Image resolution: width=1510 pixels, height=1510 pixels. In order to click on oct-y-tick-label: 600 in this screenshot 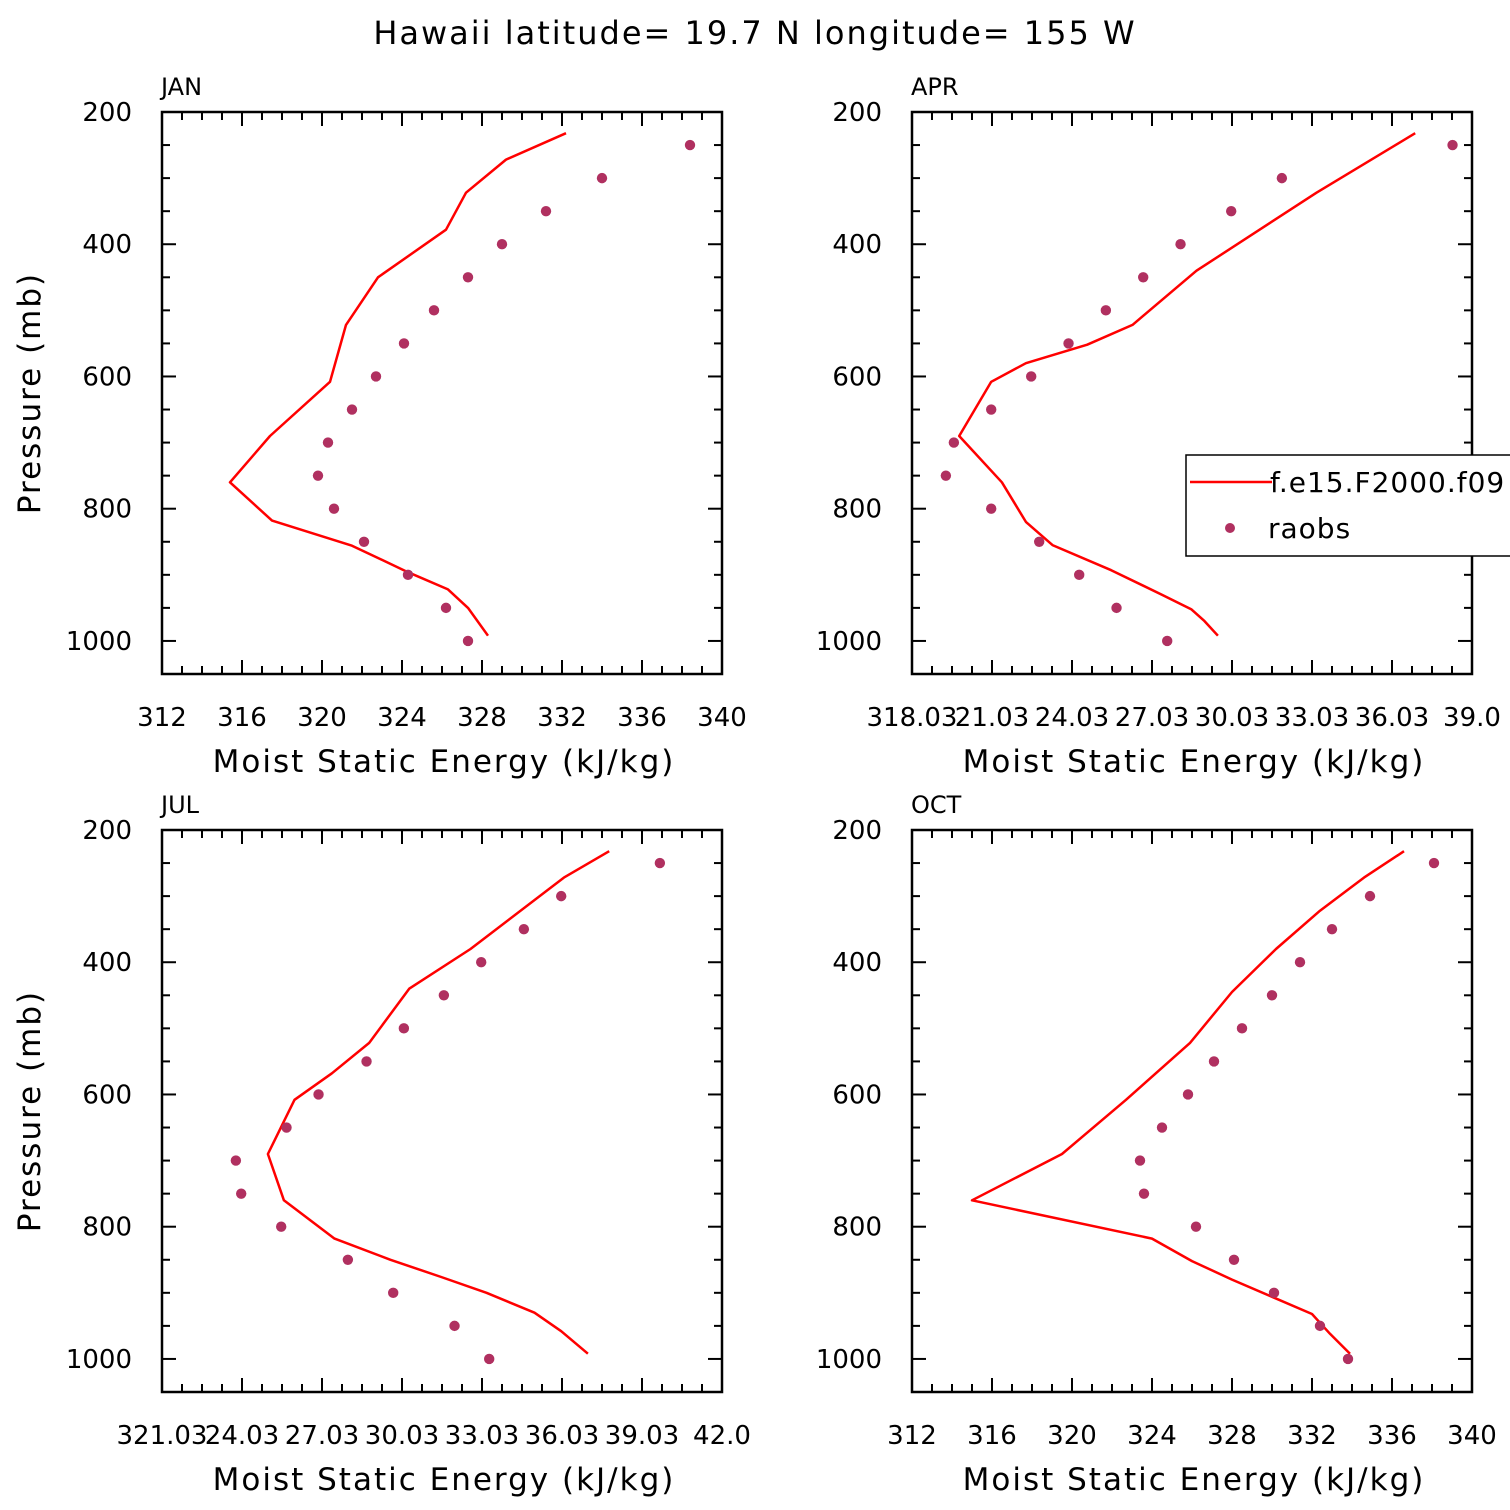, I will do `click(857, 1095)`.